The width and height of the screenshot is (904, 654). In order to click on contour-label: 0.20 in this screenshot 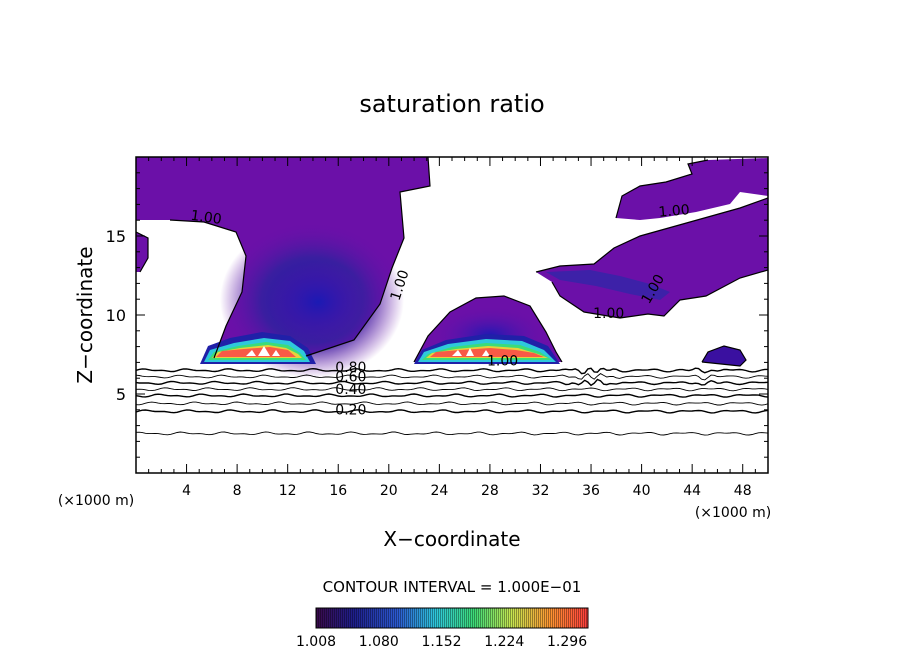, I will do `click(350, 411)`.